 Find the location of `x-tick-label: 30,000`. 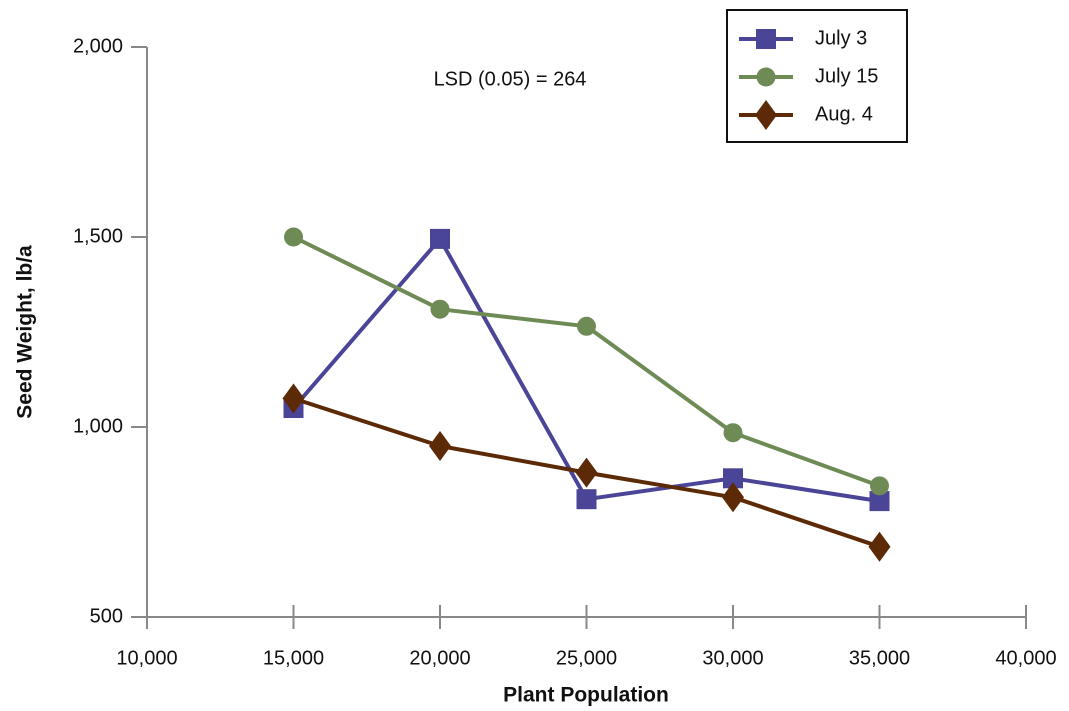

x-tick-label: 30,000 is located at coordinates (732, 658).